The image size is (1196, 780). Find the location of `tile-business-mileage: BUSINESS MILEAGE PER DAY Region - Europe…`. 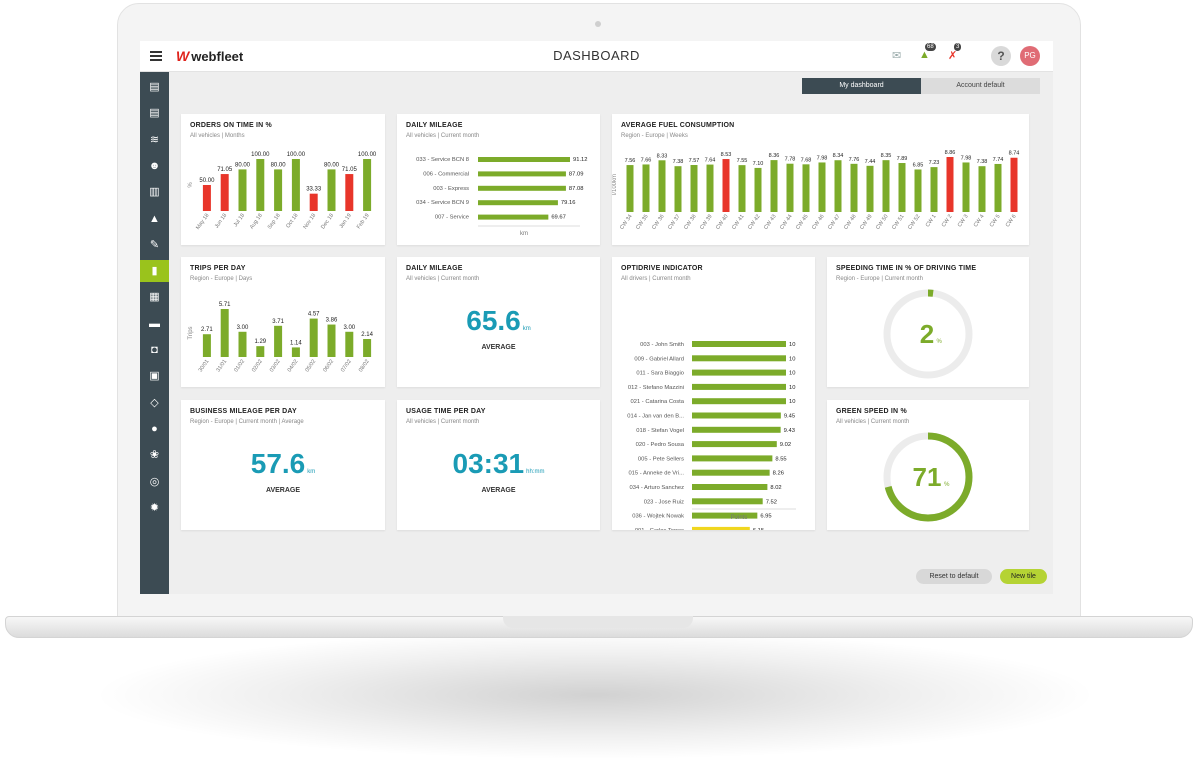

tile-business-mileage: BUSINESS MILEAGE PER DAY Region - Europe… is located at coordinates (283, 465).